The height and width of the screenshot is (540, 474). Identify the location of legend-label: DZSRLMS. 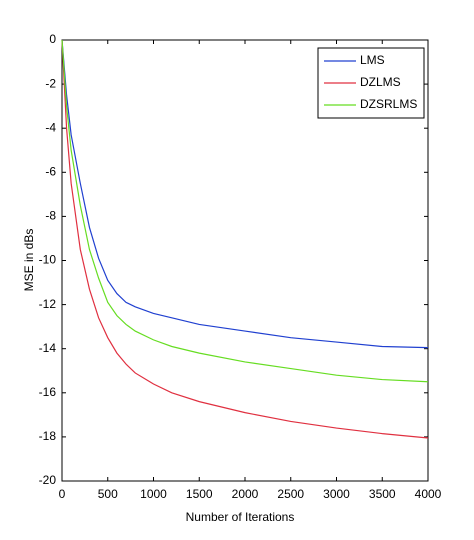
(388, 104).